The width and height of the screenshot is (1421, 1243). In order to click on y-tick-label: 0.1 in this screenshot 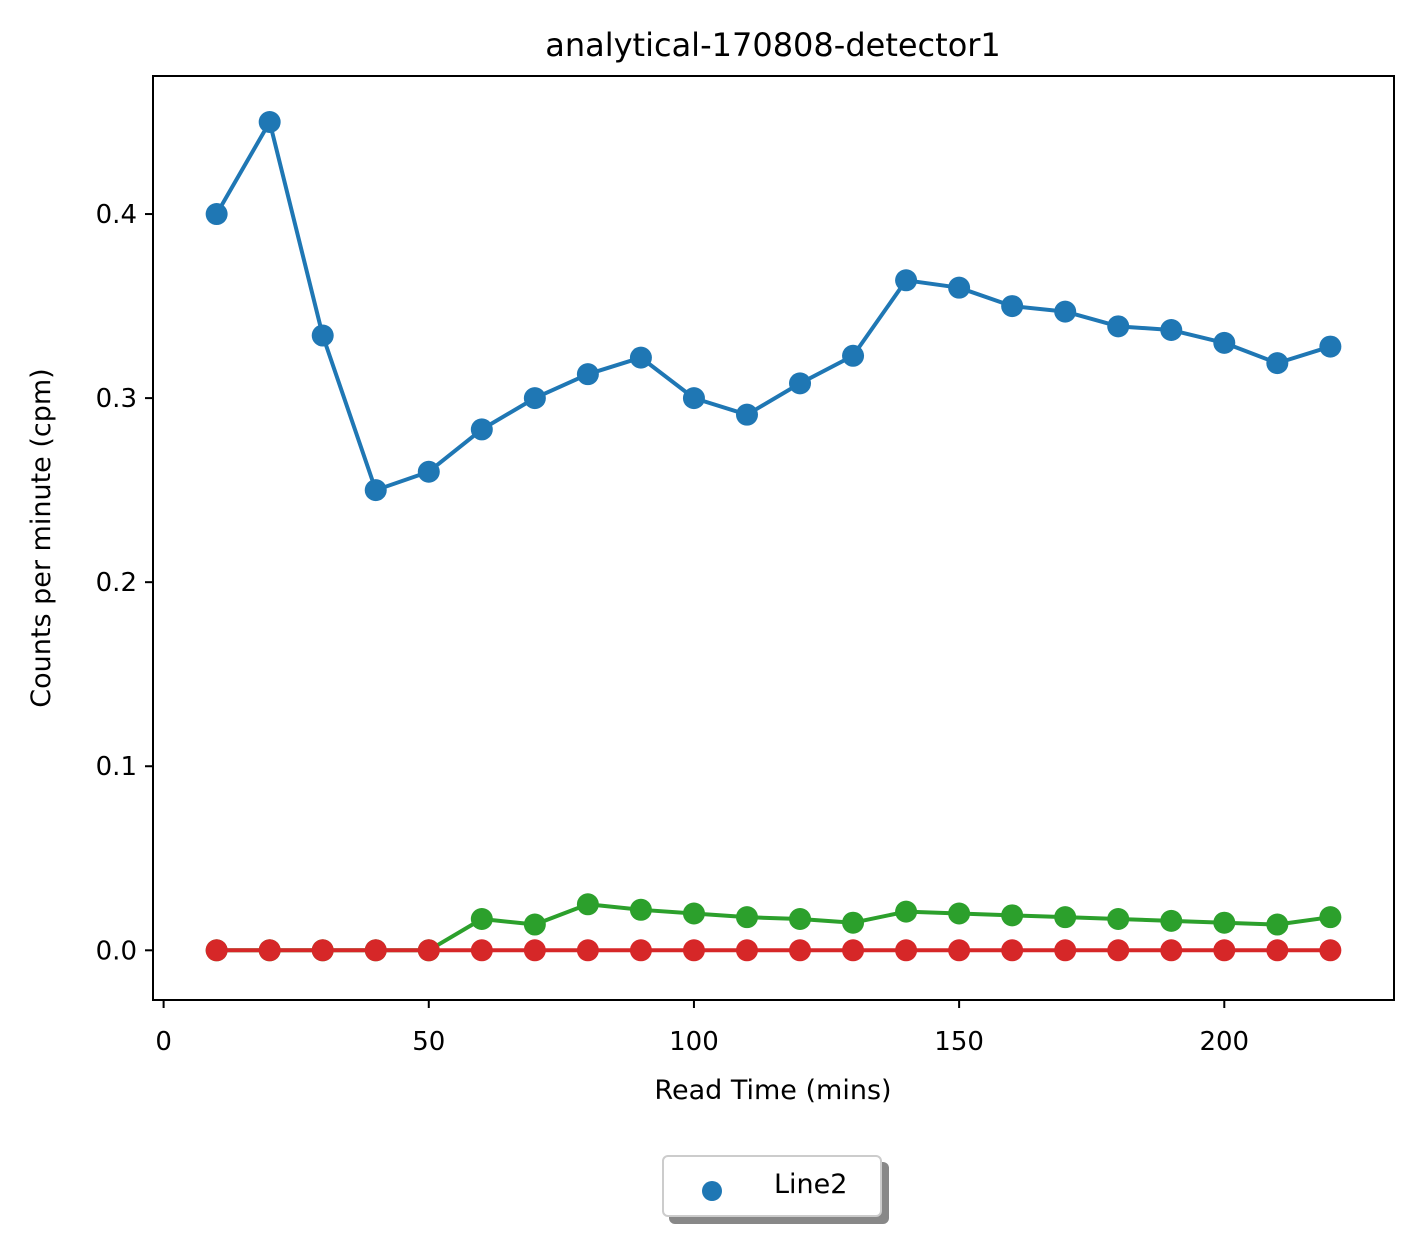, I will do `click(116, 767)`.